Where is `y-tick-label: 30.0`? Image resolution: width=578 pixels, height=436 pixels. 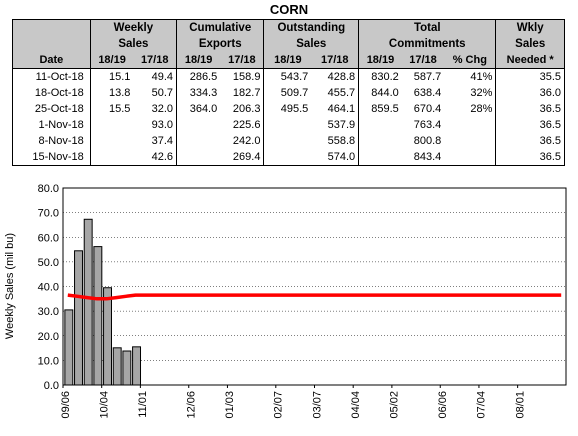
y-tick-label: 30.0 is located at coordinates (48, 312).